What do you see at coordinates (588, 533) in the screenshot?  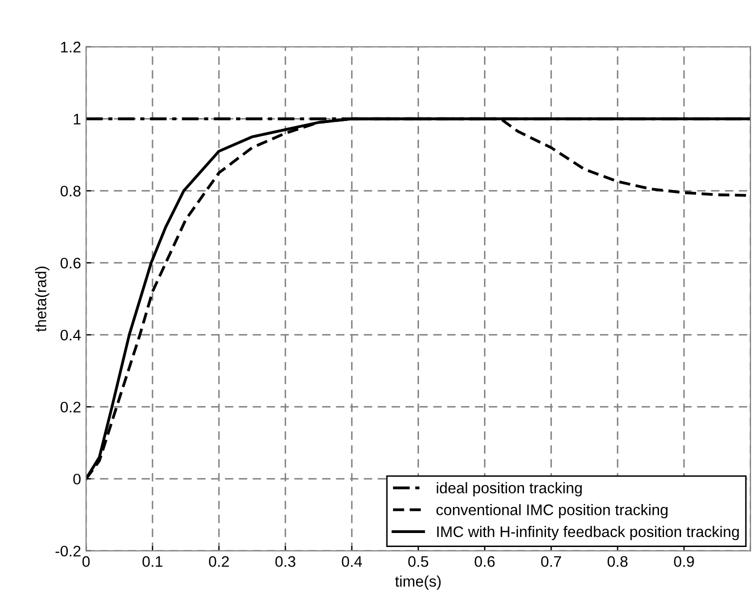 I see `legend-label: IMC with H-infinity feedback position tracking` at bounding box center [588, 533].